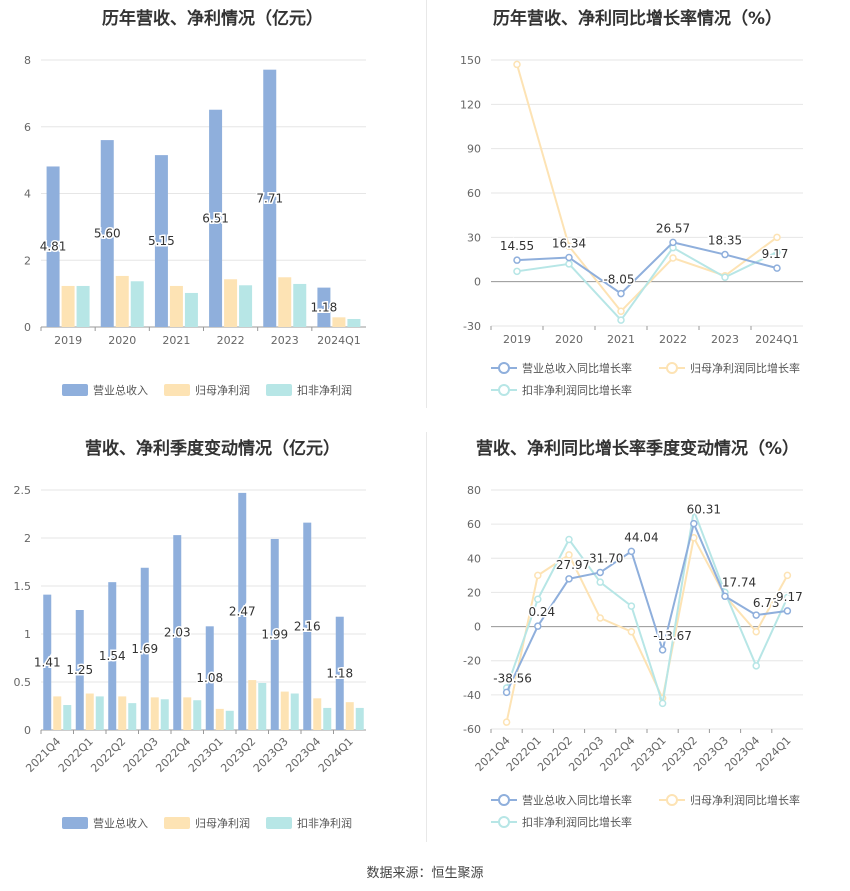 This screenshot has width=850, height=891. I want to click on x-tick-label: 2023Q4, so click(303, 755).